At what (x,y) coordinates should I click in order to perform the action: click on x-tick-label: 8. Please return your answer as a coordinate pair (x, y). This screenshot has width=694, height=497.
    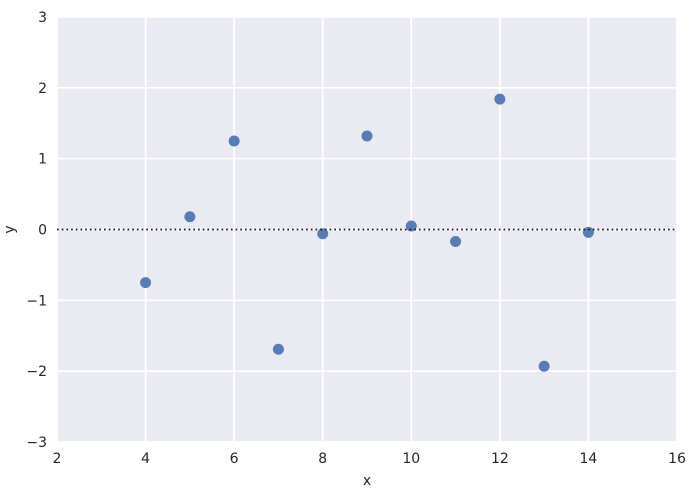
    Looking at the image, I should click on (322, 459).